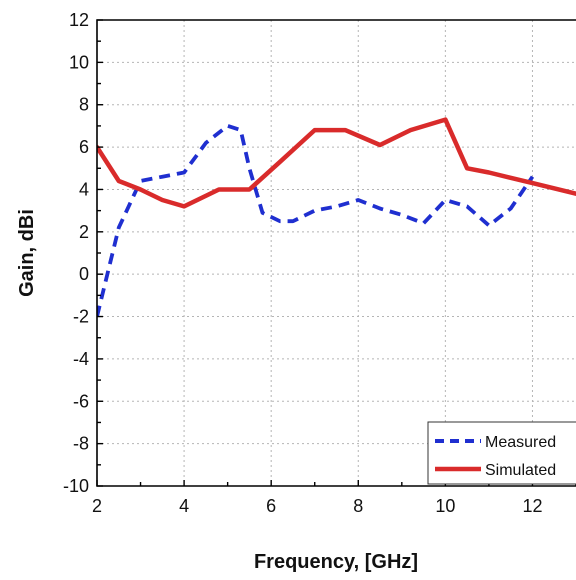 This screenshot has width=576, height=580. I want to click on x-tick-label: 6, so click(271, 506).